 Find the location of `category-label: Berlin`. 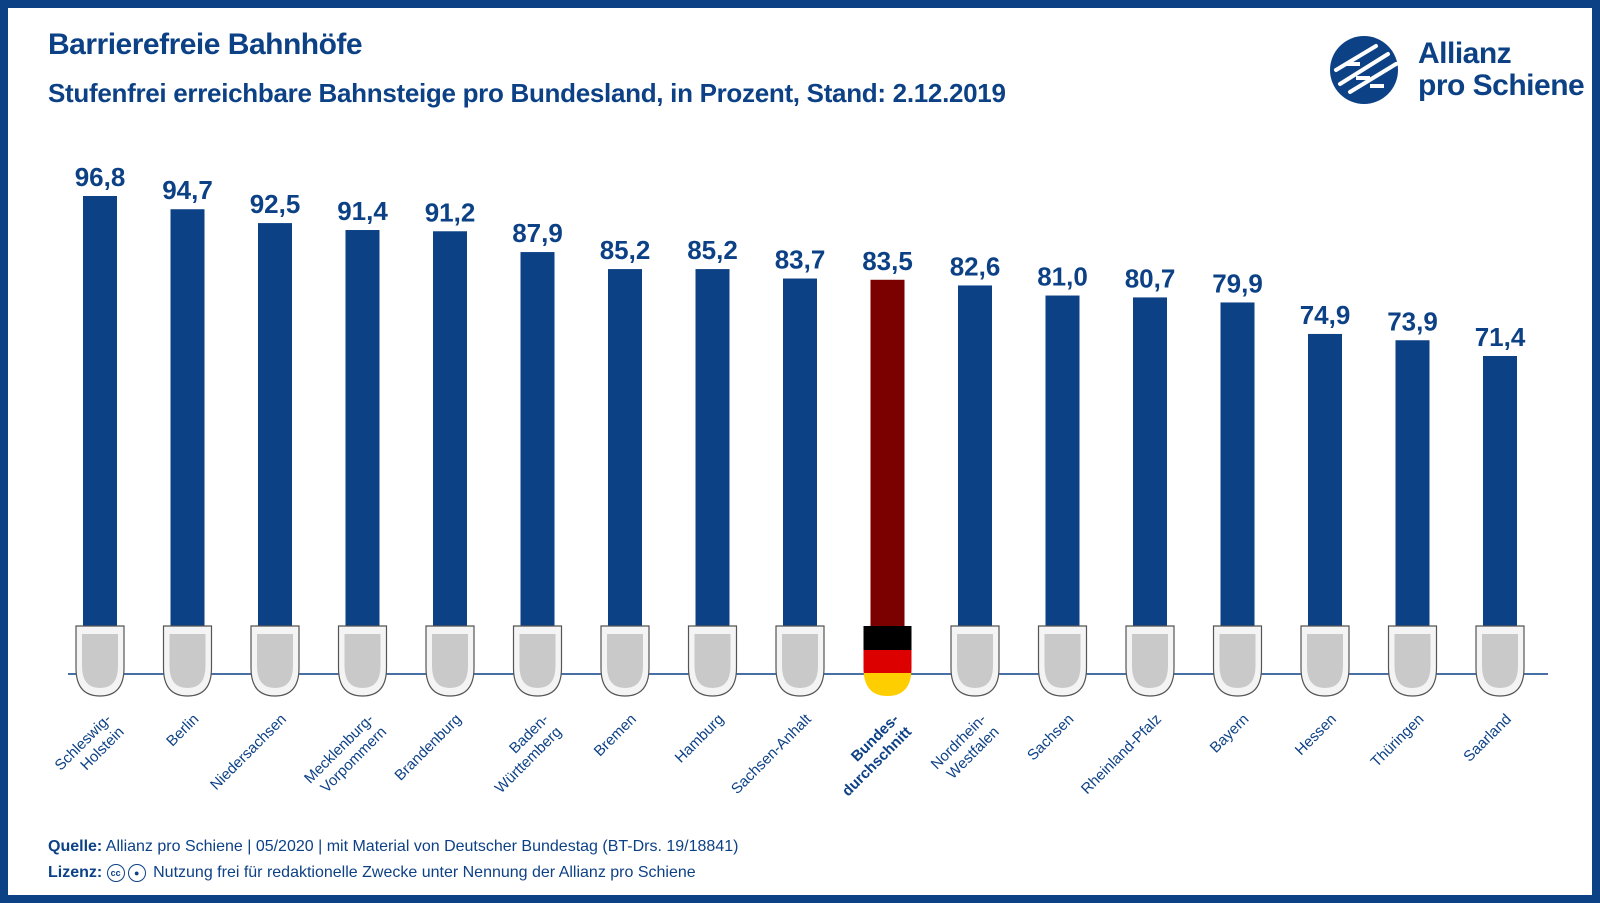

category-label: Berlin is located at coordinates (182, 730).